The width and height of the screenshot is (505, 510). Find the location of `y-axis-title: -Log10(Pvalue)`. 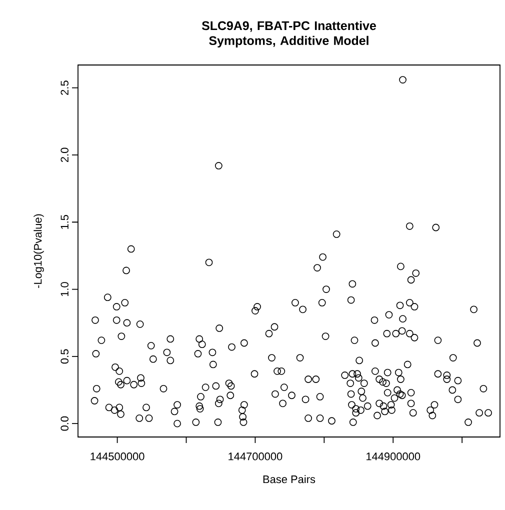

y-axis-title: -Log10(Pvalue) is located at coordinates (39, 251).